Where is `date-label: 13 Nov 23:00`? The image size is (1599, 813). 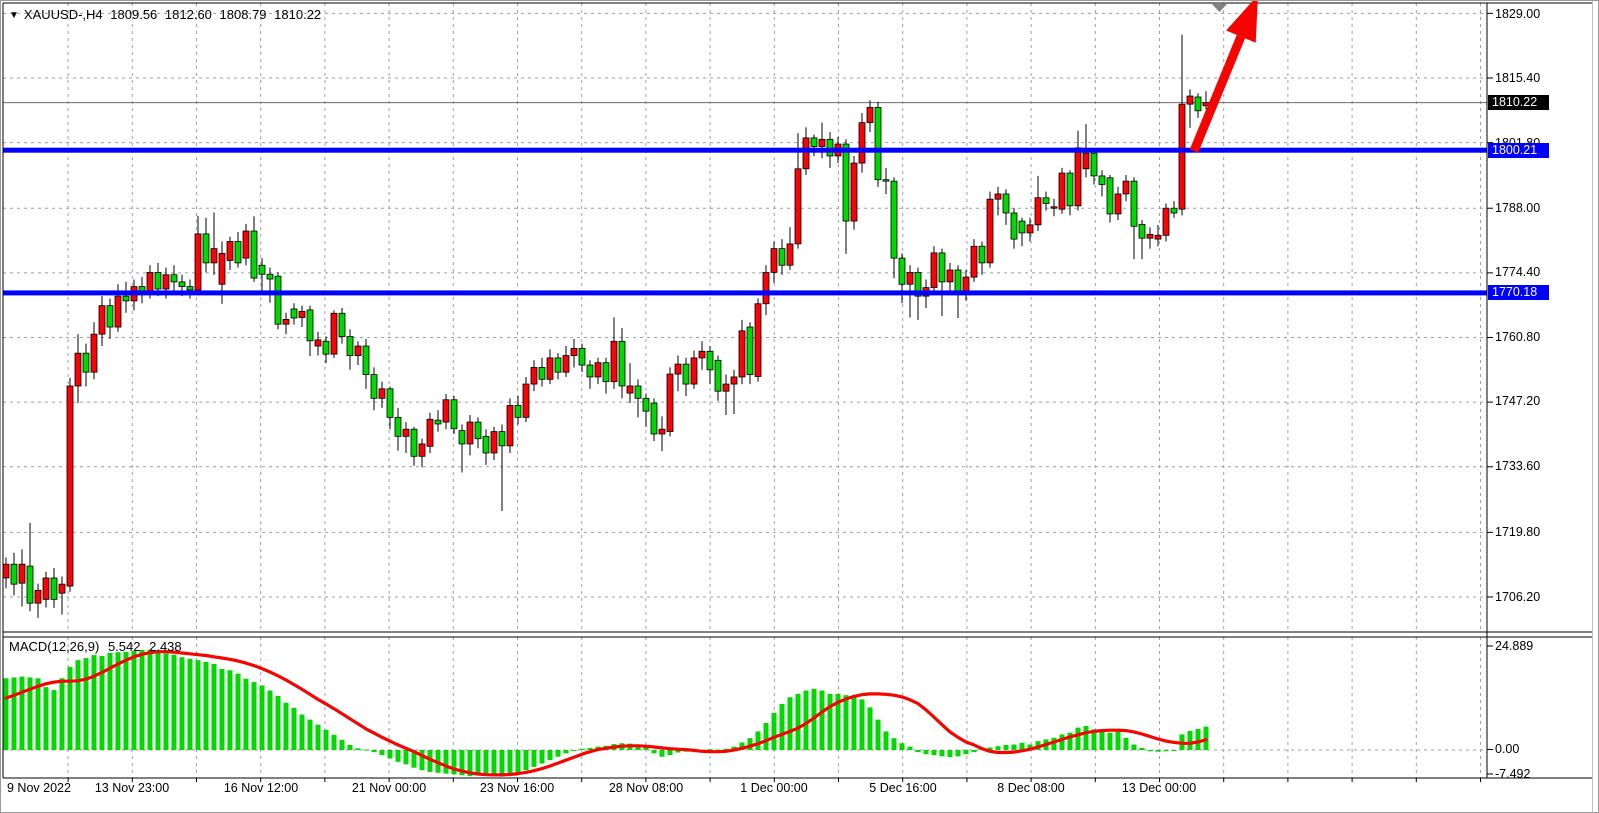
date-label: 13 Nov 23:00 is located at coordinates (132, 788).